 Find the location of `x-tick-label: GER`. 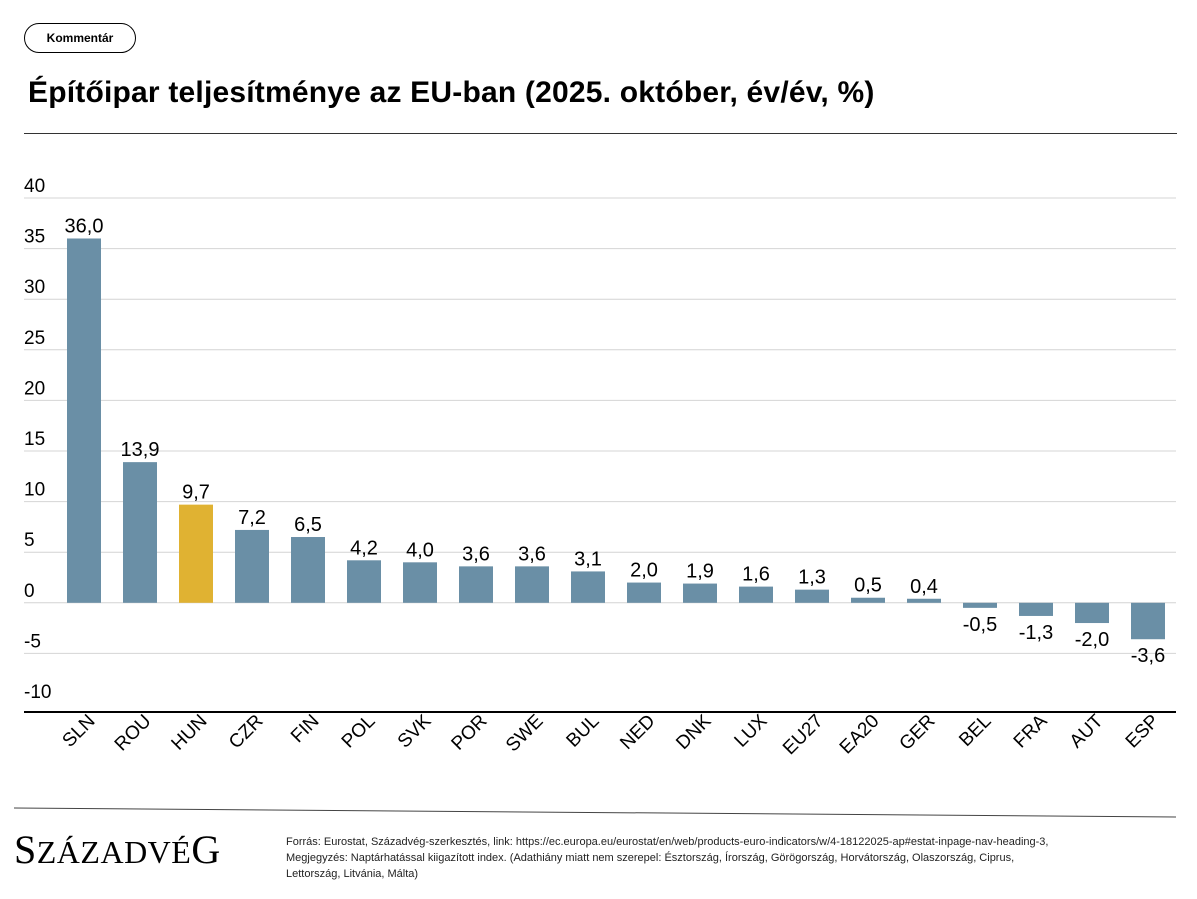

x-tick-label: GER is located at coordinates (918, 733).